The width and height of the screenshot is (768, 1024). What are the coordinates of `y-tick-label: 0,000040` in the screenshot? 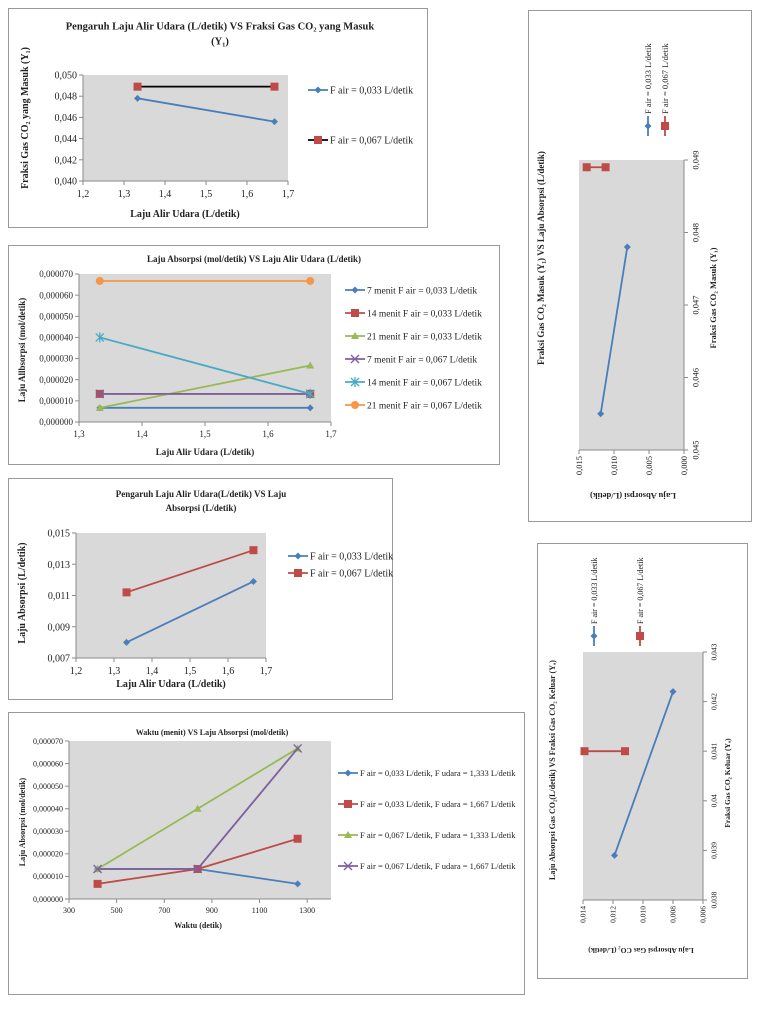 It's located at (56, 338).